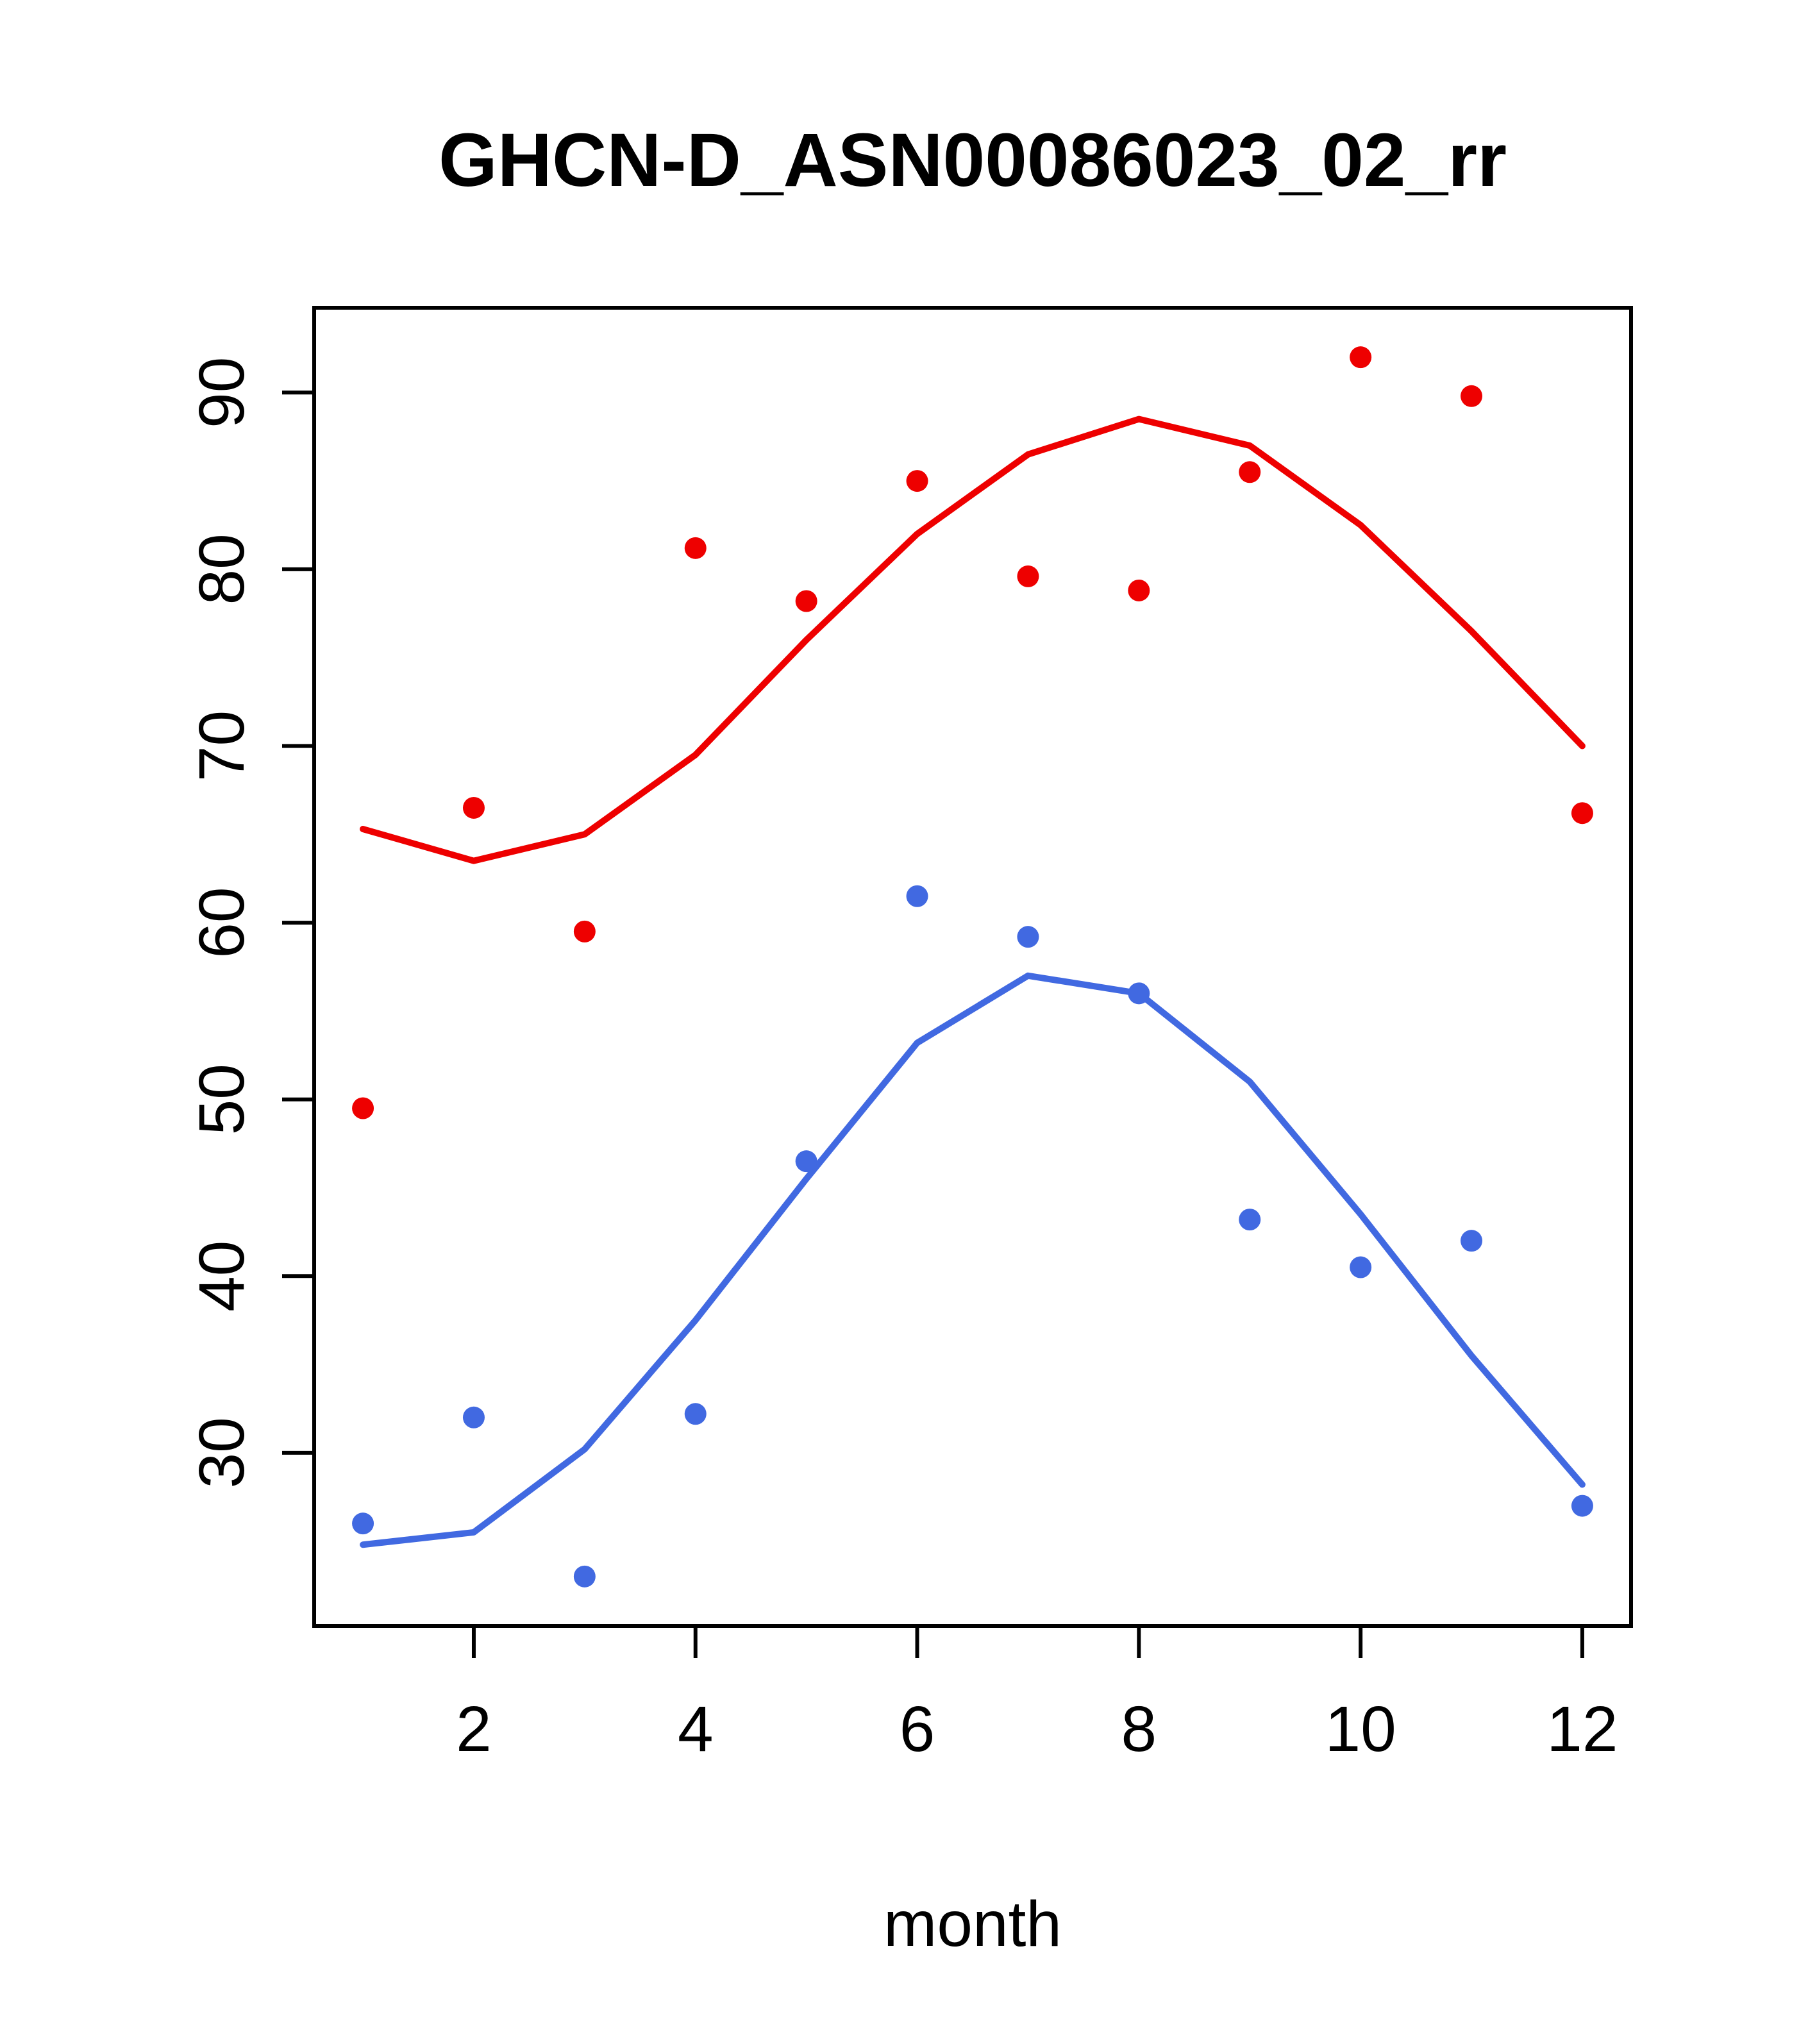 The image size is (1817, 2044). What do you see at coordinates (222, 746) in the screenshot?
I see `y-axis-tick-label: 70` at bounding box center [222, 746].